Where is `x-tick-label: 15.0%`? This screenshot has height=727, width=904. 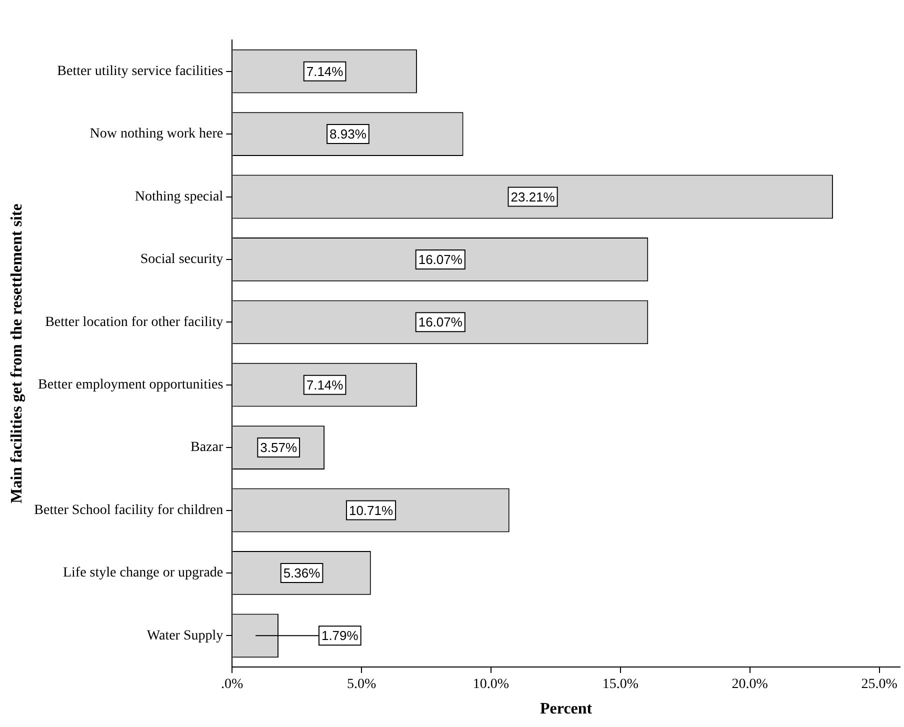
x-tick-label: 15.0% is located at coordinates (620, 684).